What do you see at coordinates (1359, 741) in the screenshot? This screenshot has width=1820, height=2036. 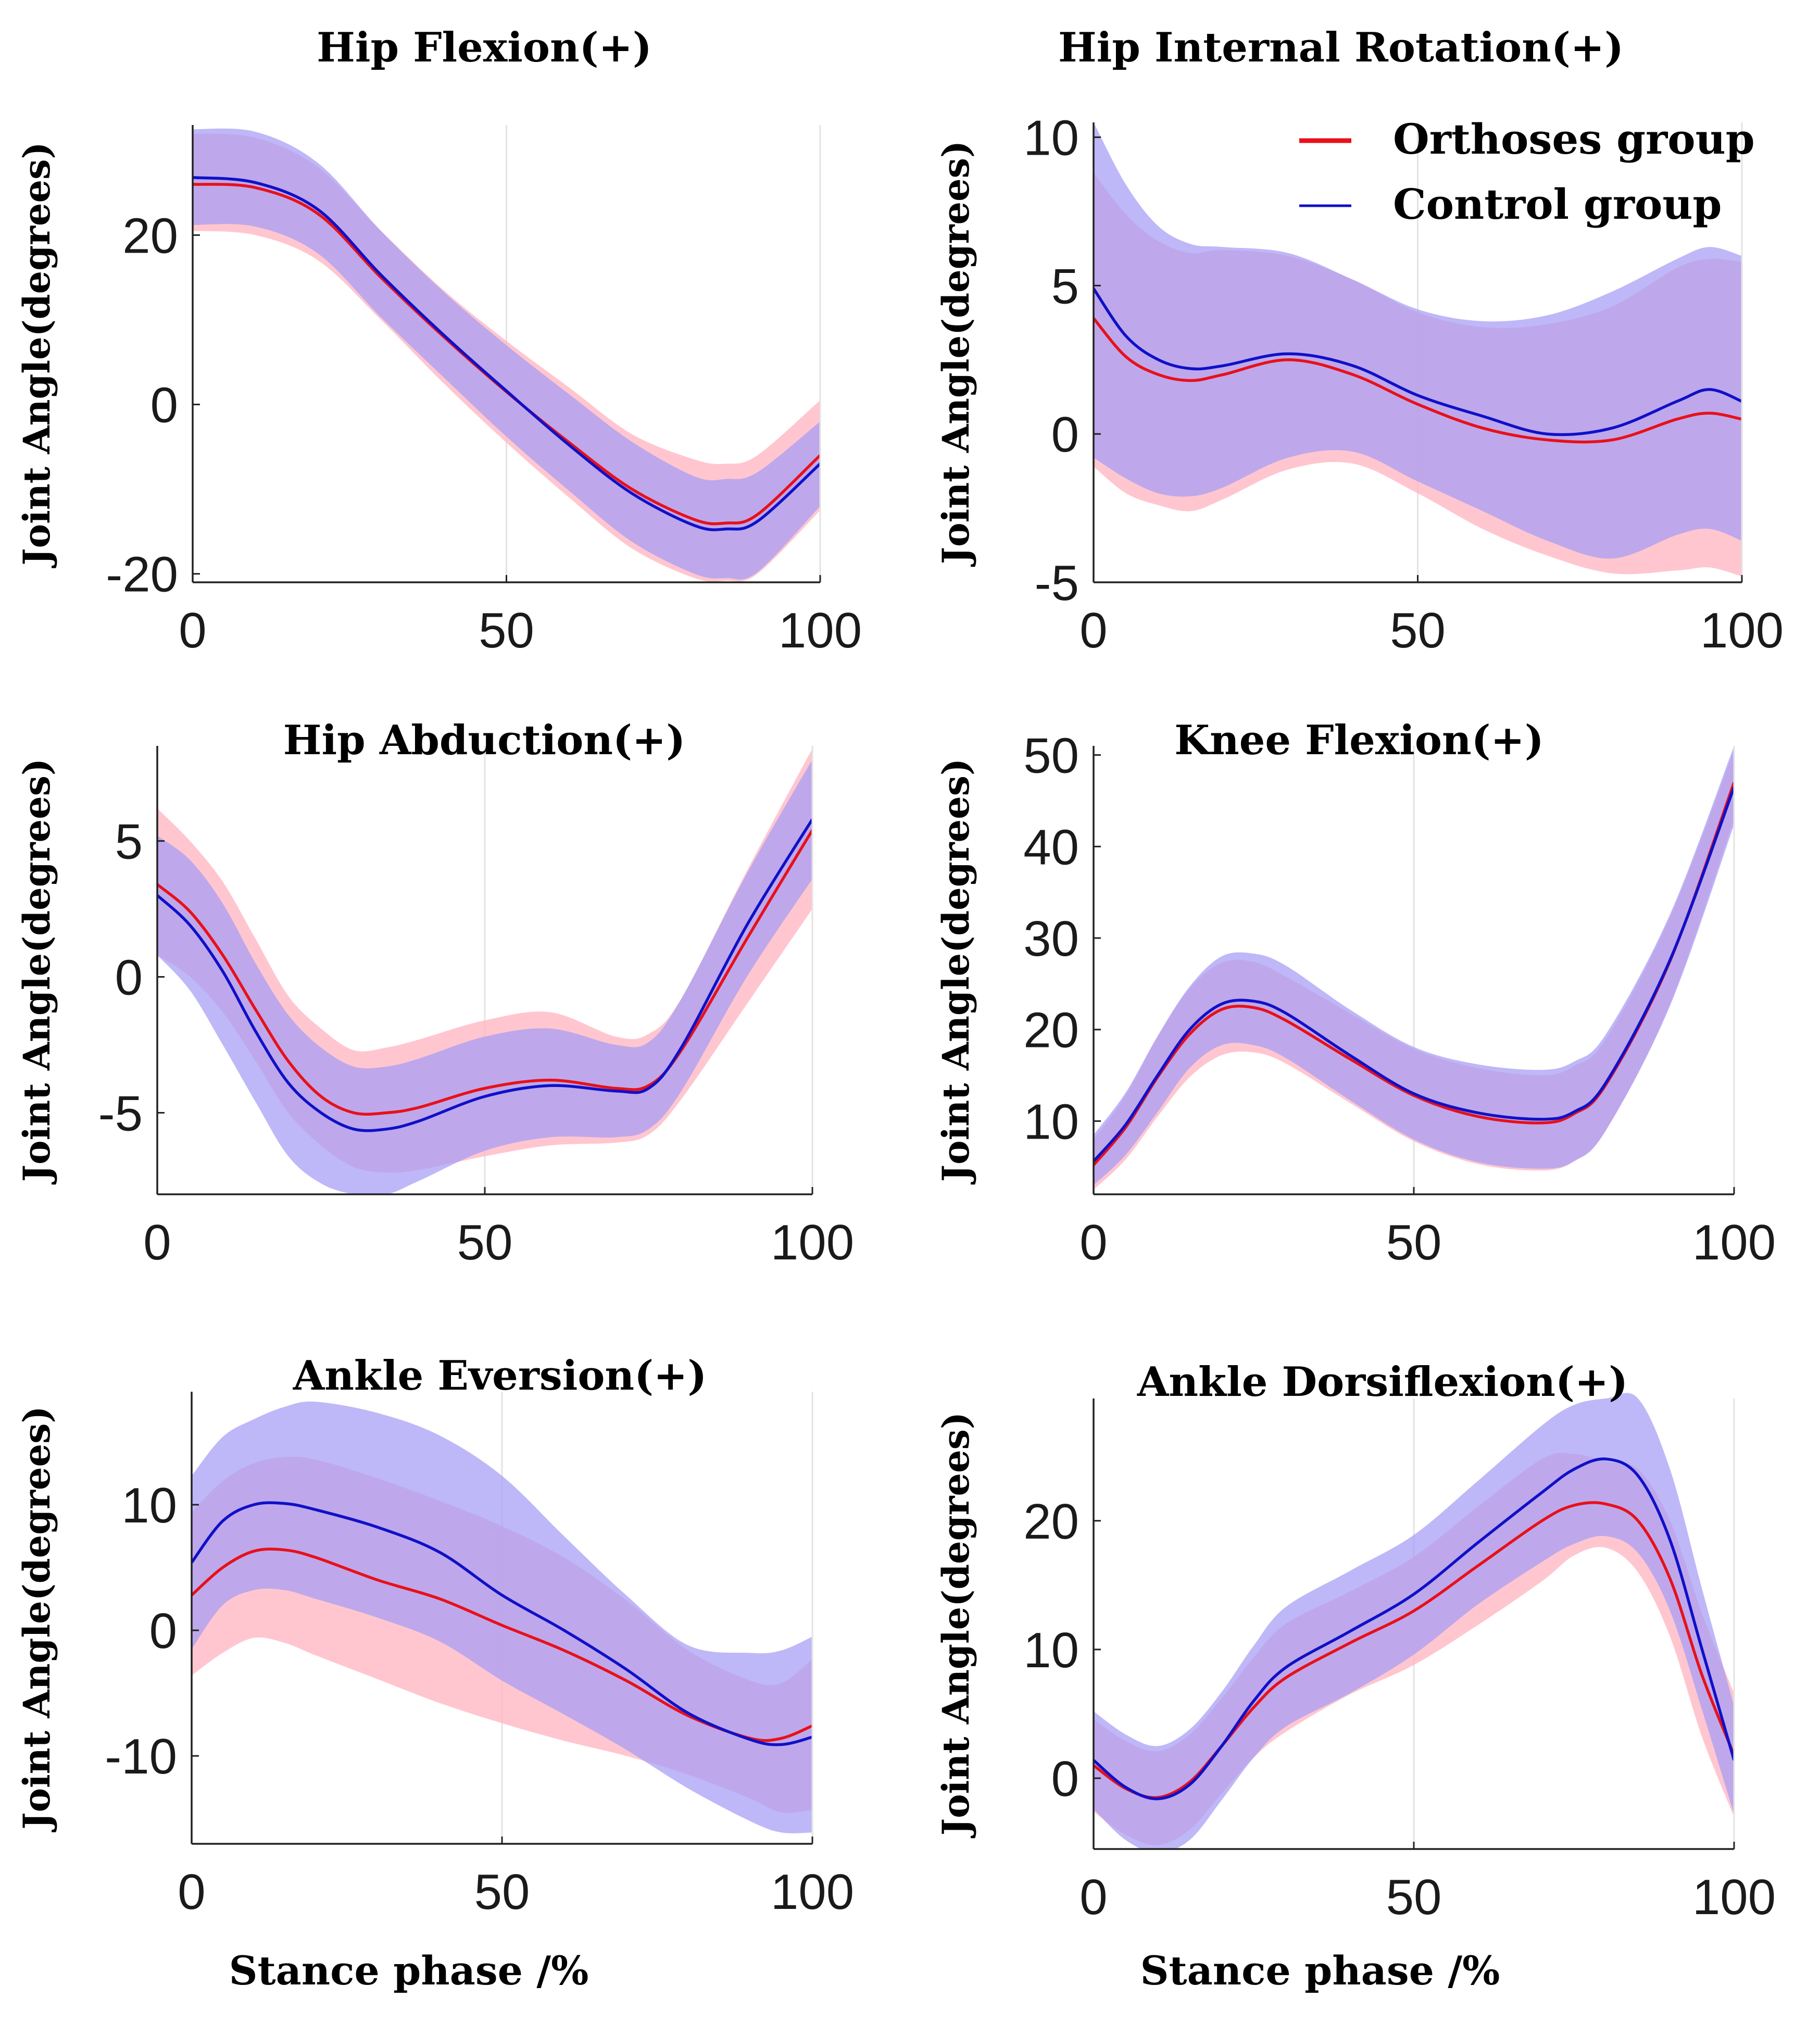 I see `panel-title: Knee Flexion(+)` at bounding box center [1359, 741].